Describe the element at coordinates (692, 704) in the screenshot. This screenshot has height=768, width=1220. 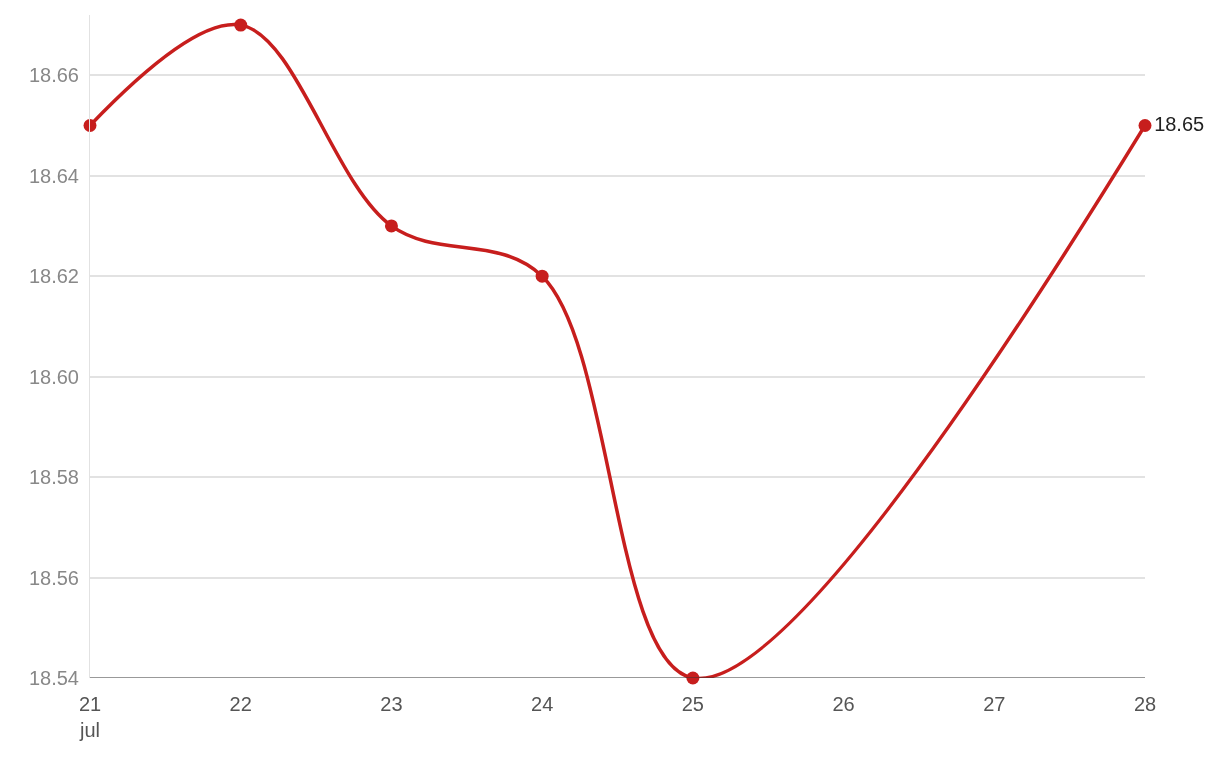
I see `x-tick-label: 25` at that location.